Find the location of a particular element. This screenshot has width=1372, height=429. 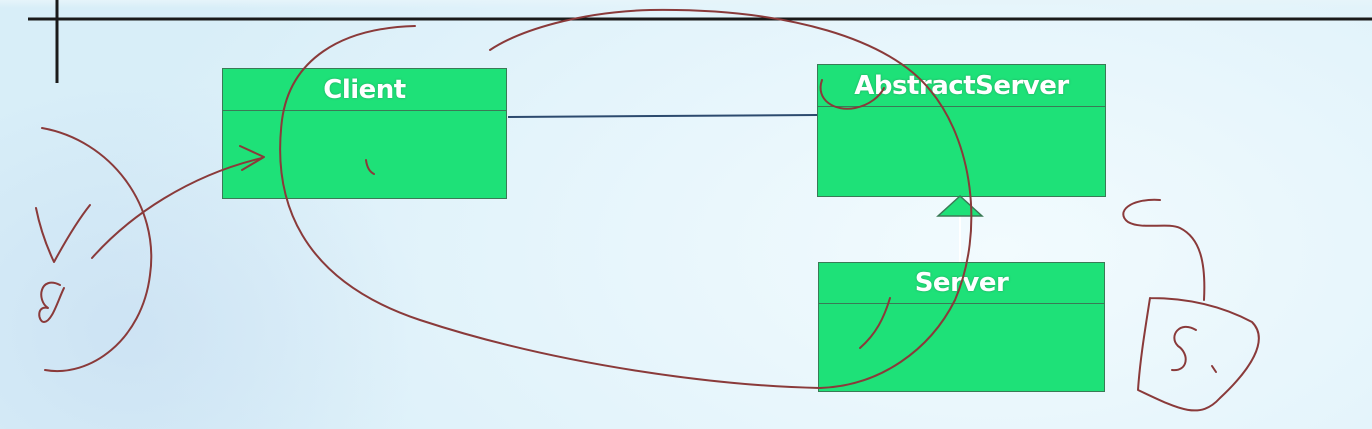

abstractserver-class: AbstractServer is located at coordinates (961, 130).